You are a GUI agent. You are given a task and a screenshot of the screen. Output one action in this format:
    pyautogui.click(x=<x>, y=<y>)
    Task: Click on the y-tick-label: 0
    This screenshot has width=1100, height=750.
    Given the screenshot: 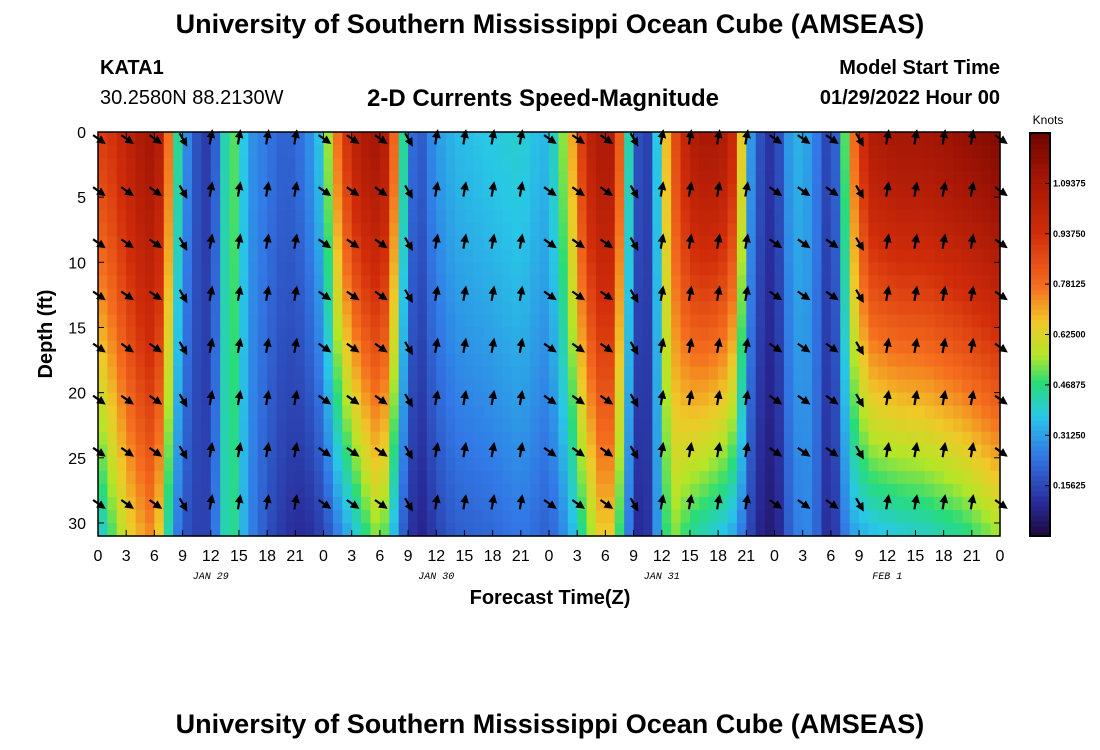 What is the action you would take?
    pyautogui.click(x=81, y=133)
    